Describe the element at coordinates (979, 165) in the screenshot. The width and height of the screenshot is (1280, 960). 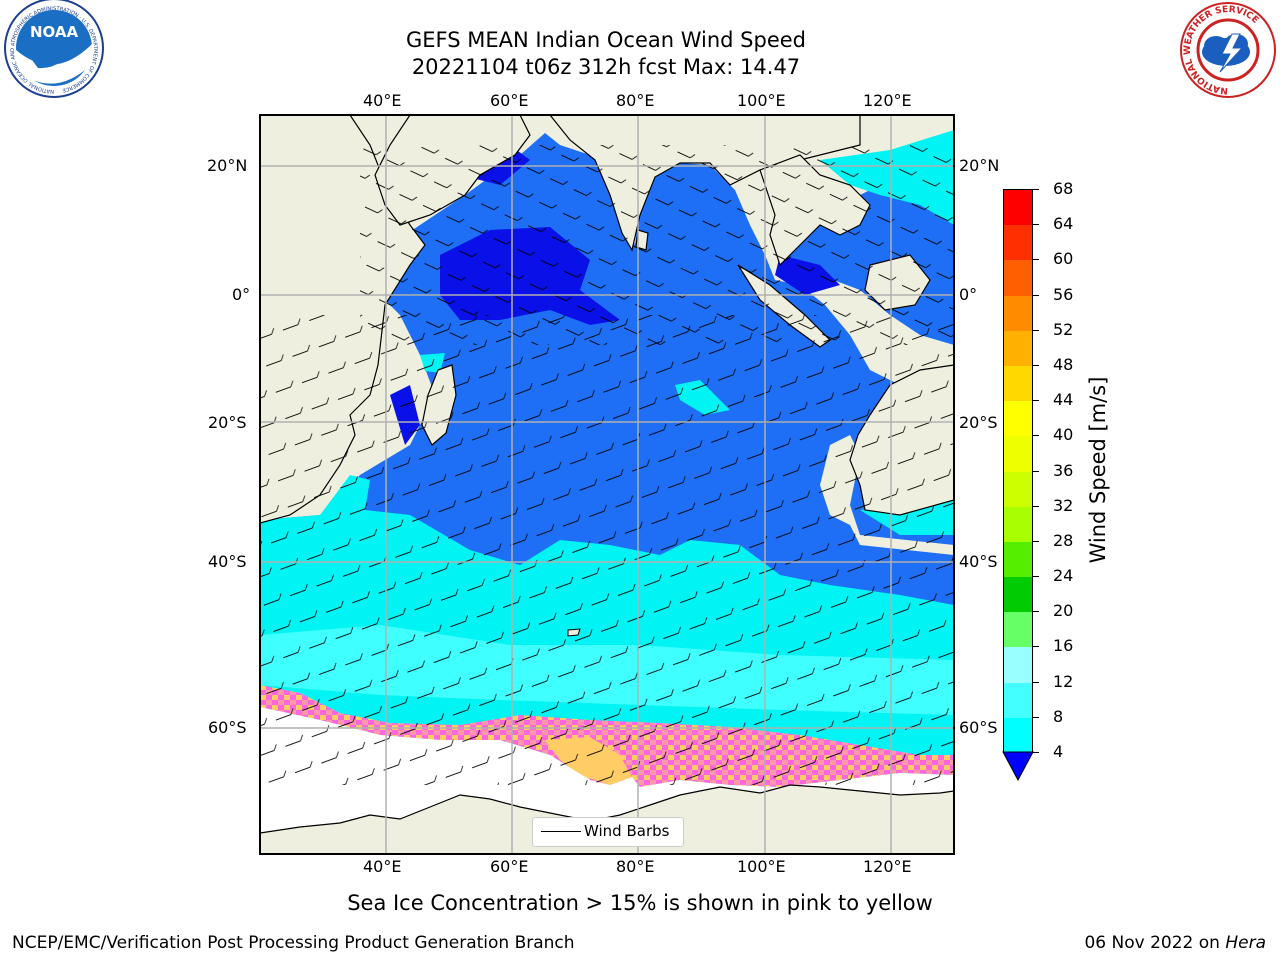
I see `lat-label-right: 20°N` at that location.